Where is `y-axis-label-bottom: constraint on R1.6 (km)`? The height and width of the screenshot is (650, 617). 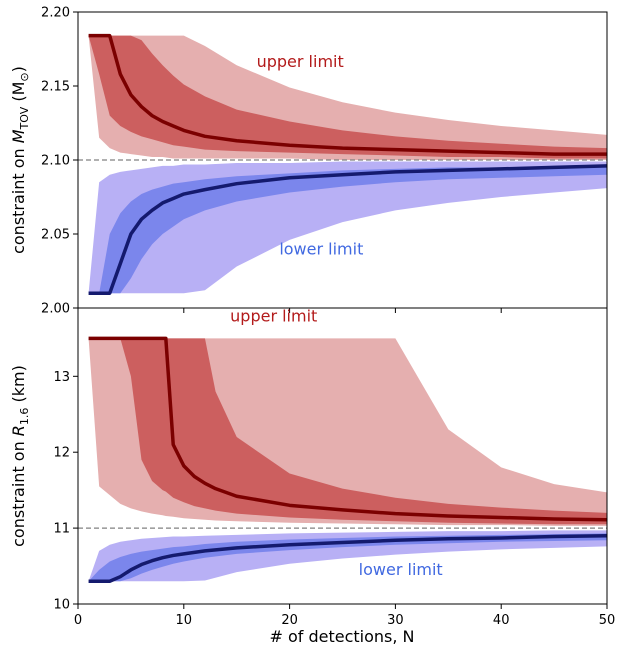 y-axis-label-bottom: constraint on R1.6 (km) is located at coordinates (20, 456).